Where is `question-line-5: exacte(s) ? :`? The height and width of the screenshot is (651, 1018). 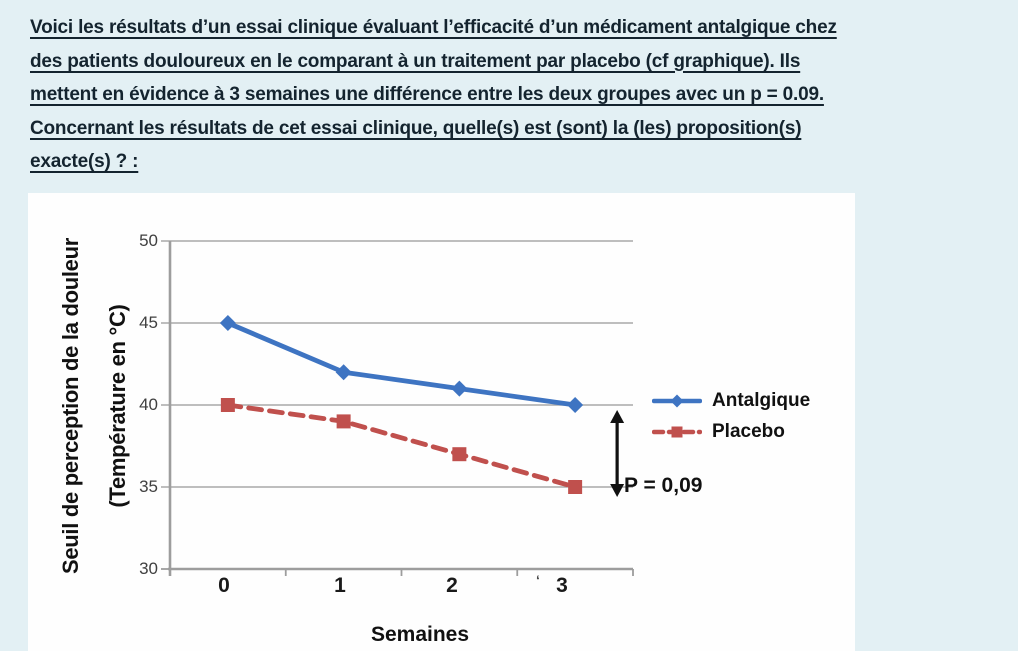
question-line-5: exacte(s) ? : is located at coordinates (84, 161).